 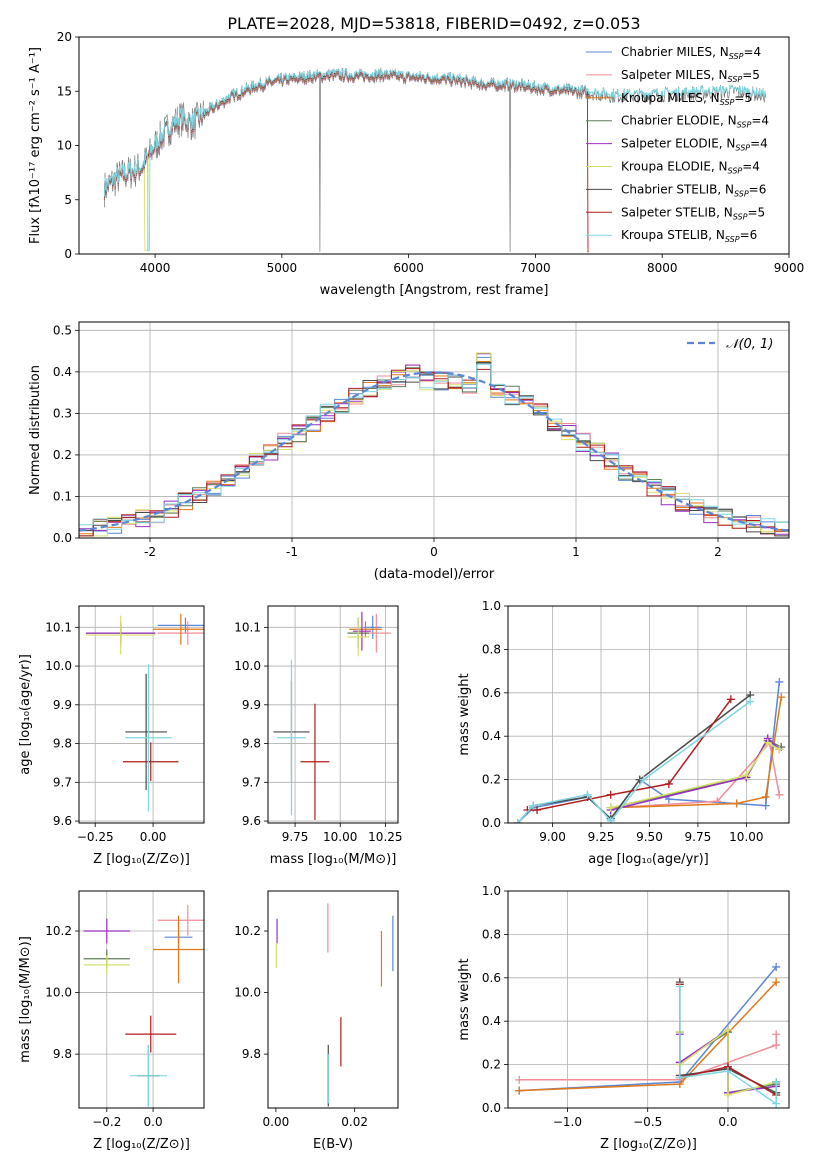 What do you see at coordinates (662, 268) in the screenshot?
I see `x-tick-label: 8000` at bounding box center [662, 268].